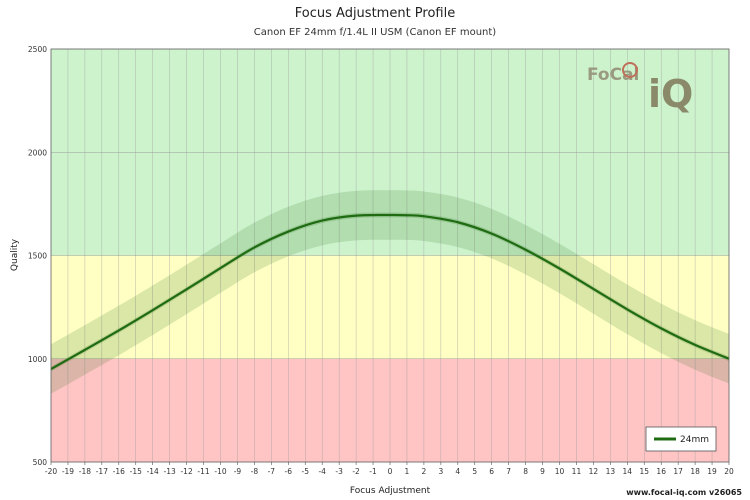 The height and width of the screenshot is (500, 750). What do you see at coordinates (407, 471) in the screenshot?
I see `x-tick-label: 1` at bounding box center [407, 471].